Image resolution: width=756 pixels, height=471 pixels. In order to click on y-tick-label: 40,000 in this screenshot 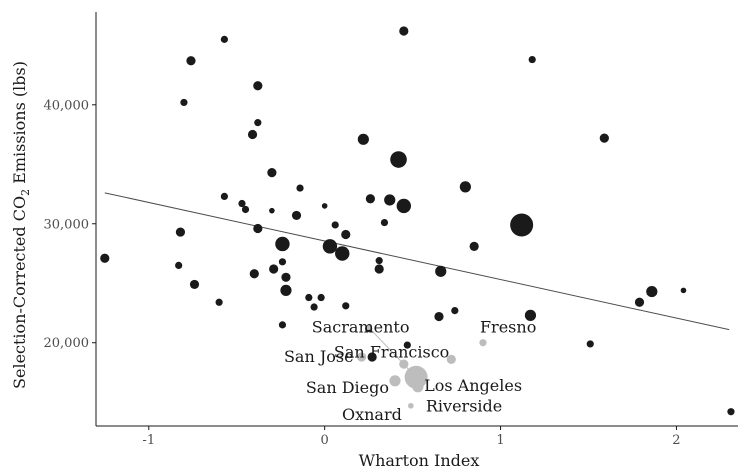, I will do `click(67, 105)`.